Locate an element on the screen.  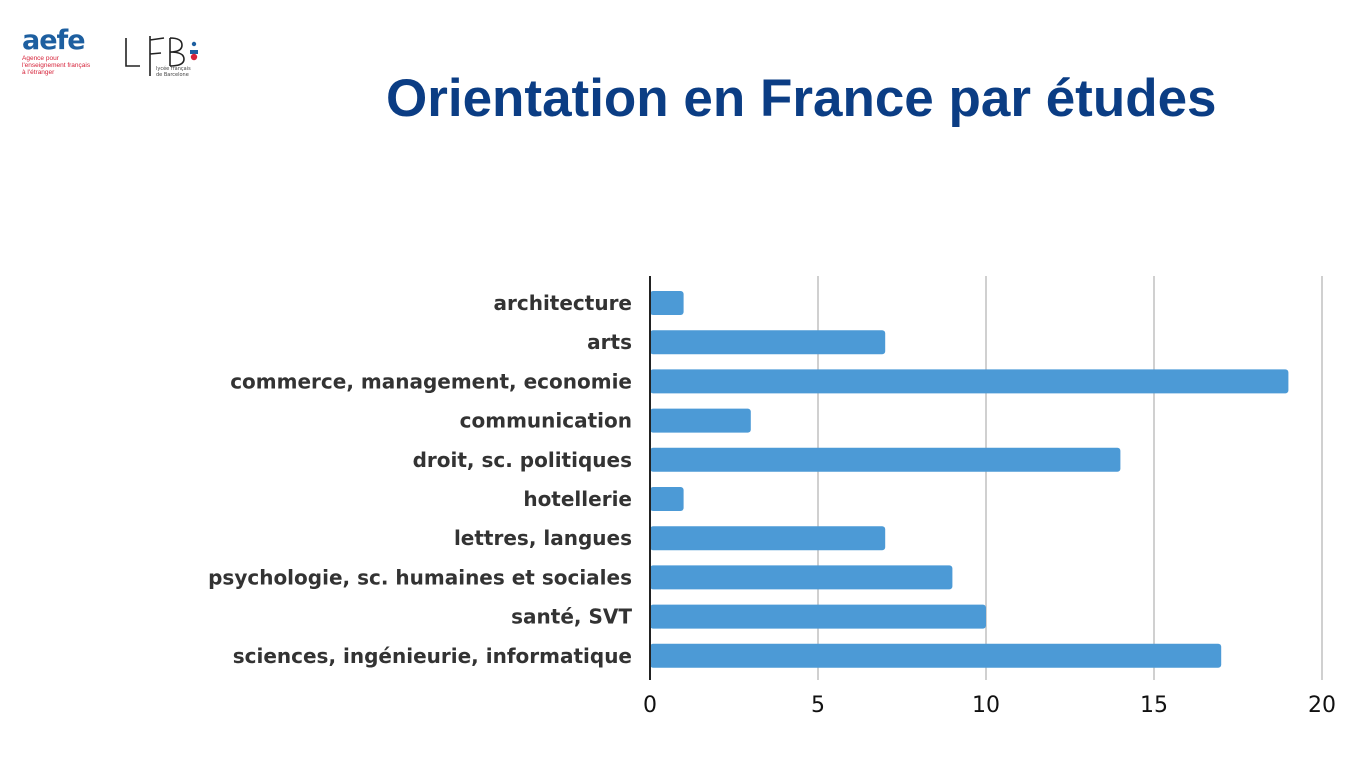
category-label-2: commerce, management, economie is located at coordinates (431, 381).